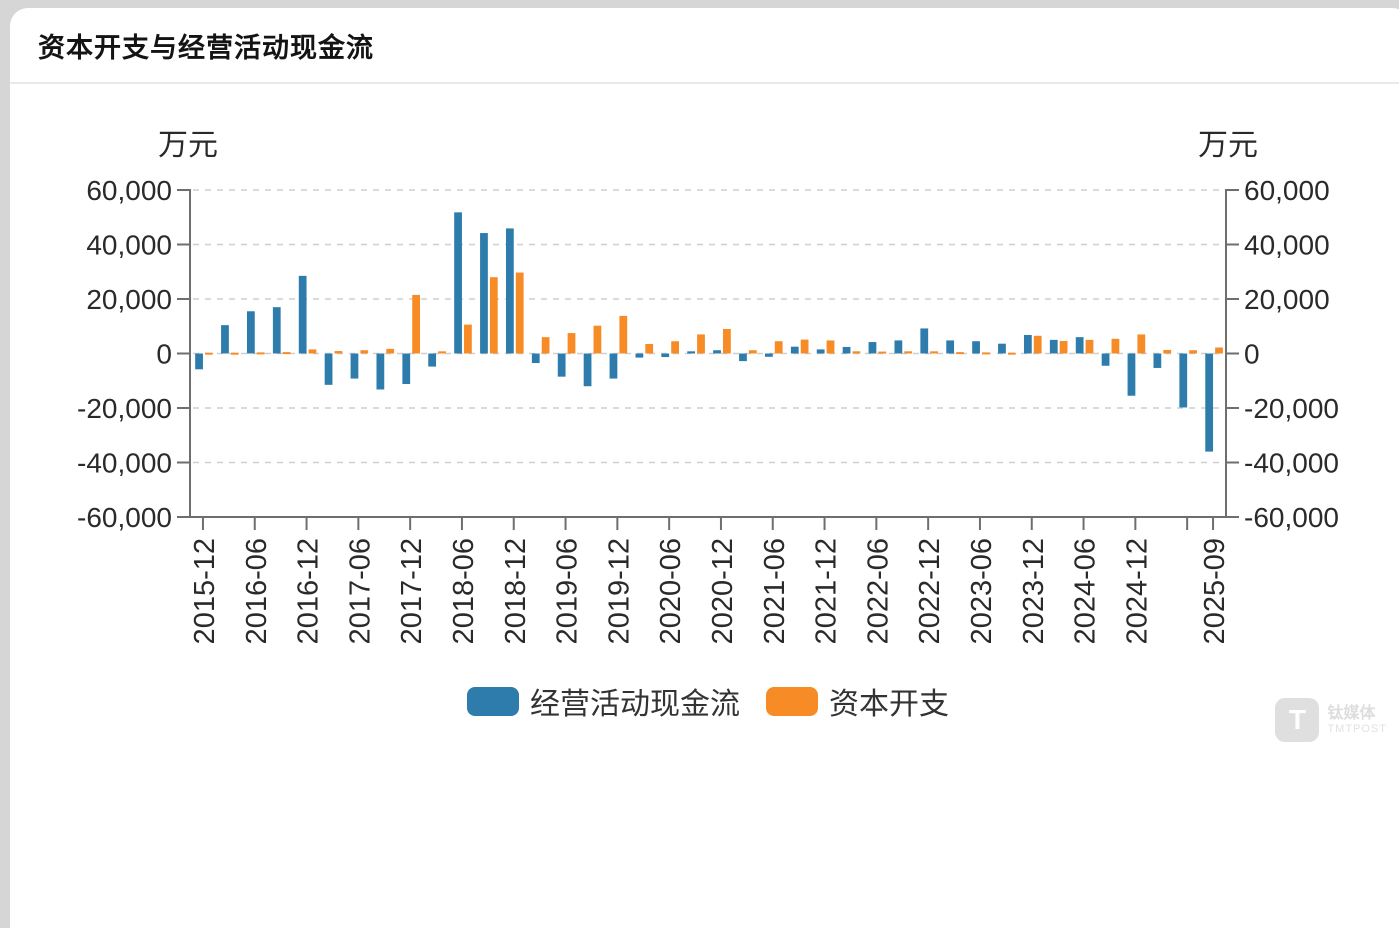  Describe the element at coordinates (1357, 720) in the screenshot. I see `watermark-text: 钛媒体 TMTPOST` at that location.